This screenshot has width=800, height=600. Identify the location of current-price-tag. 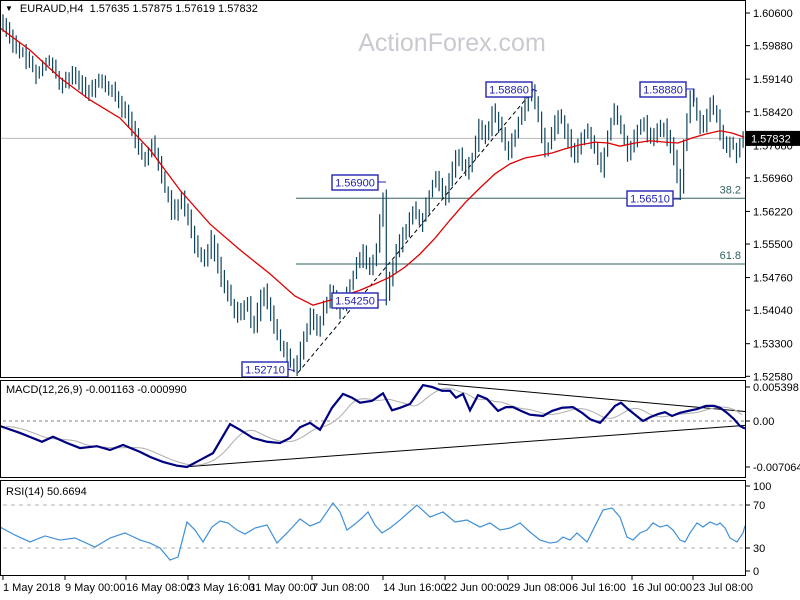
(773, 138).